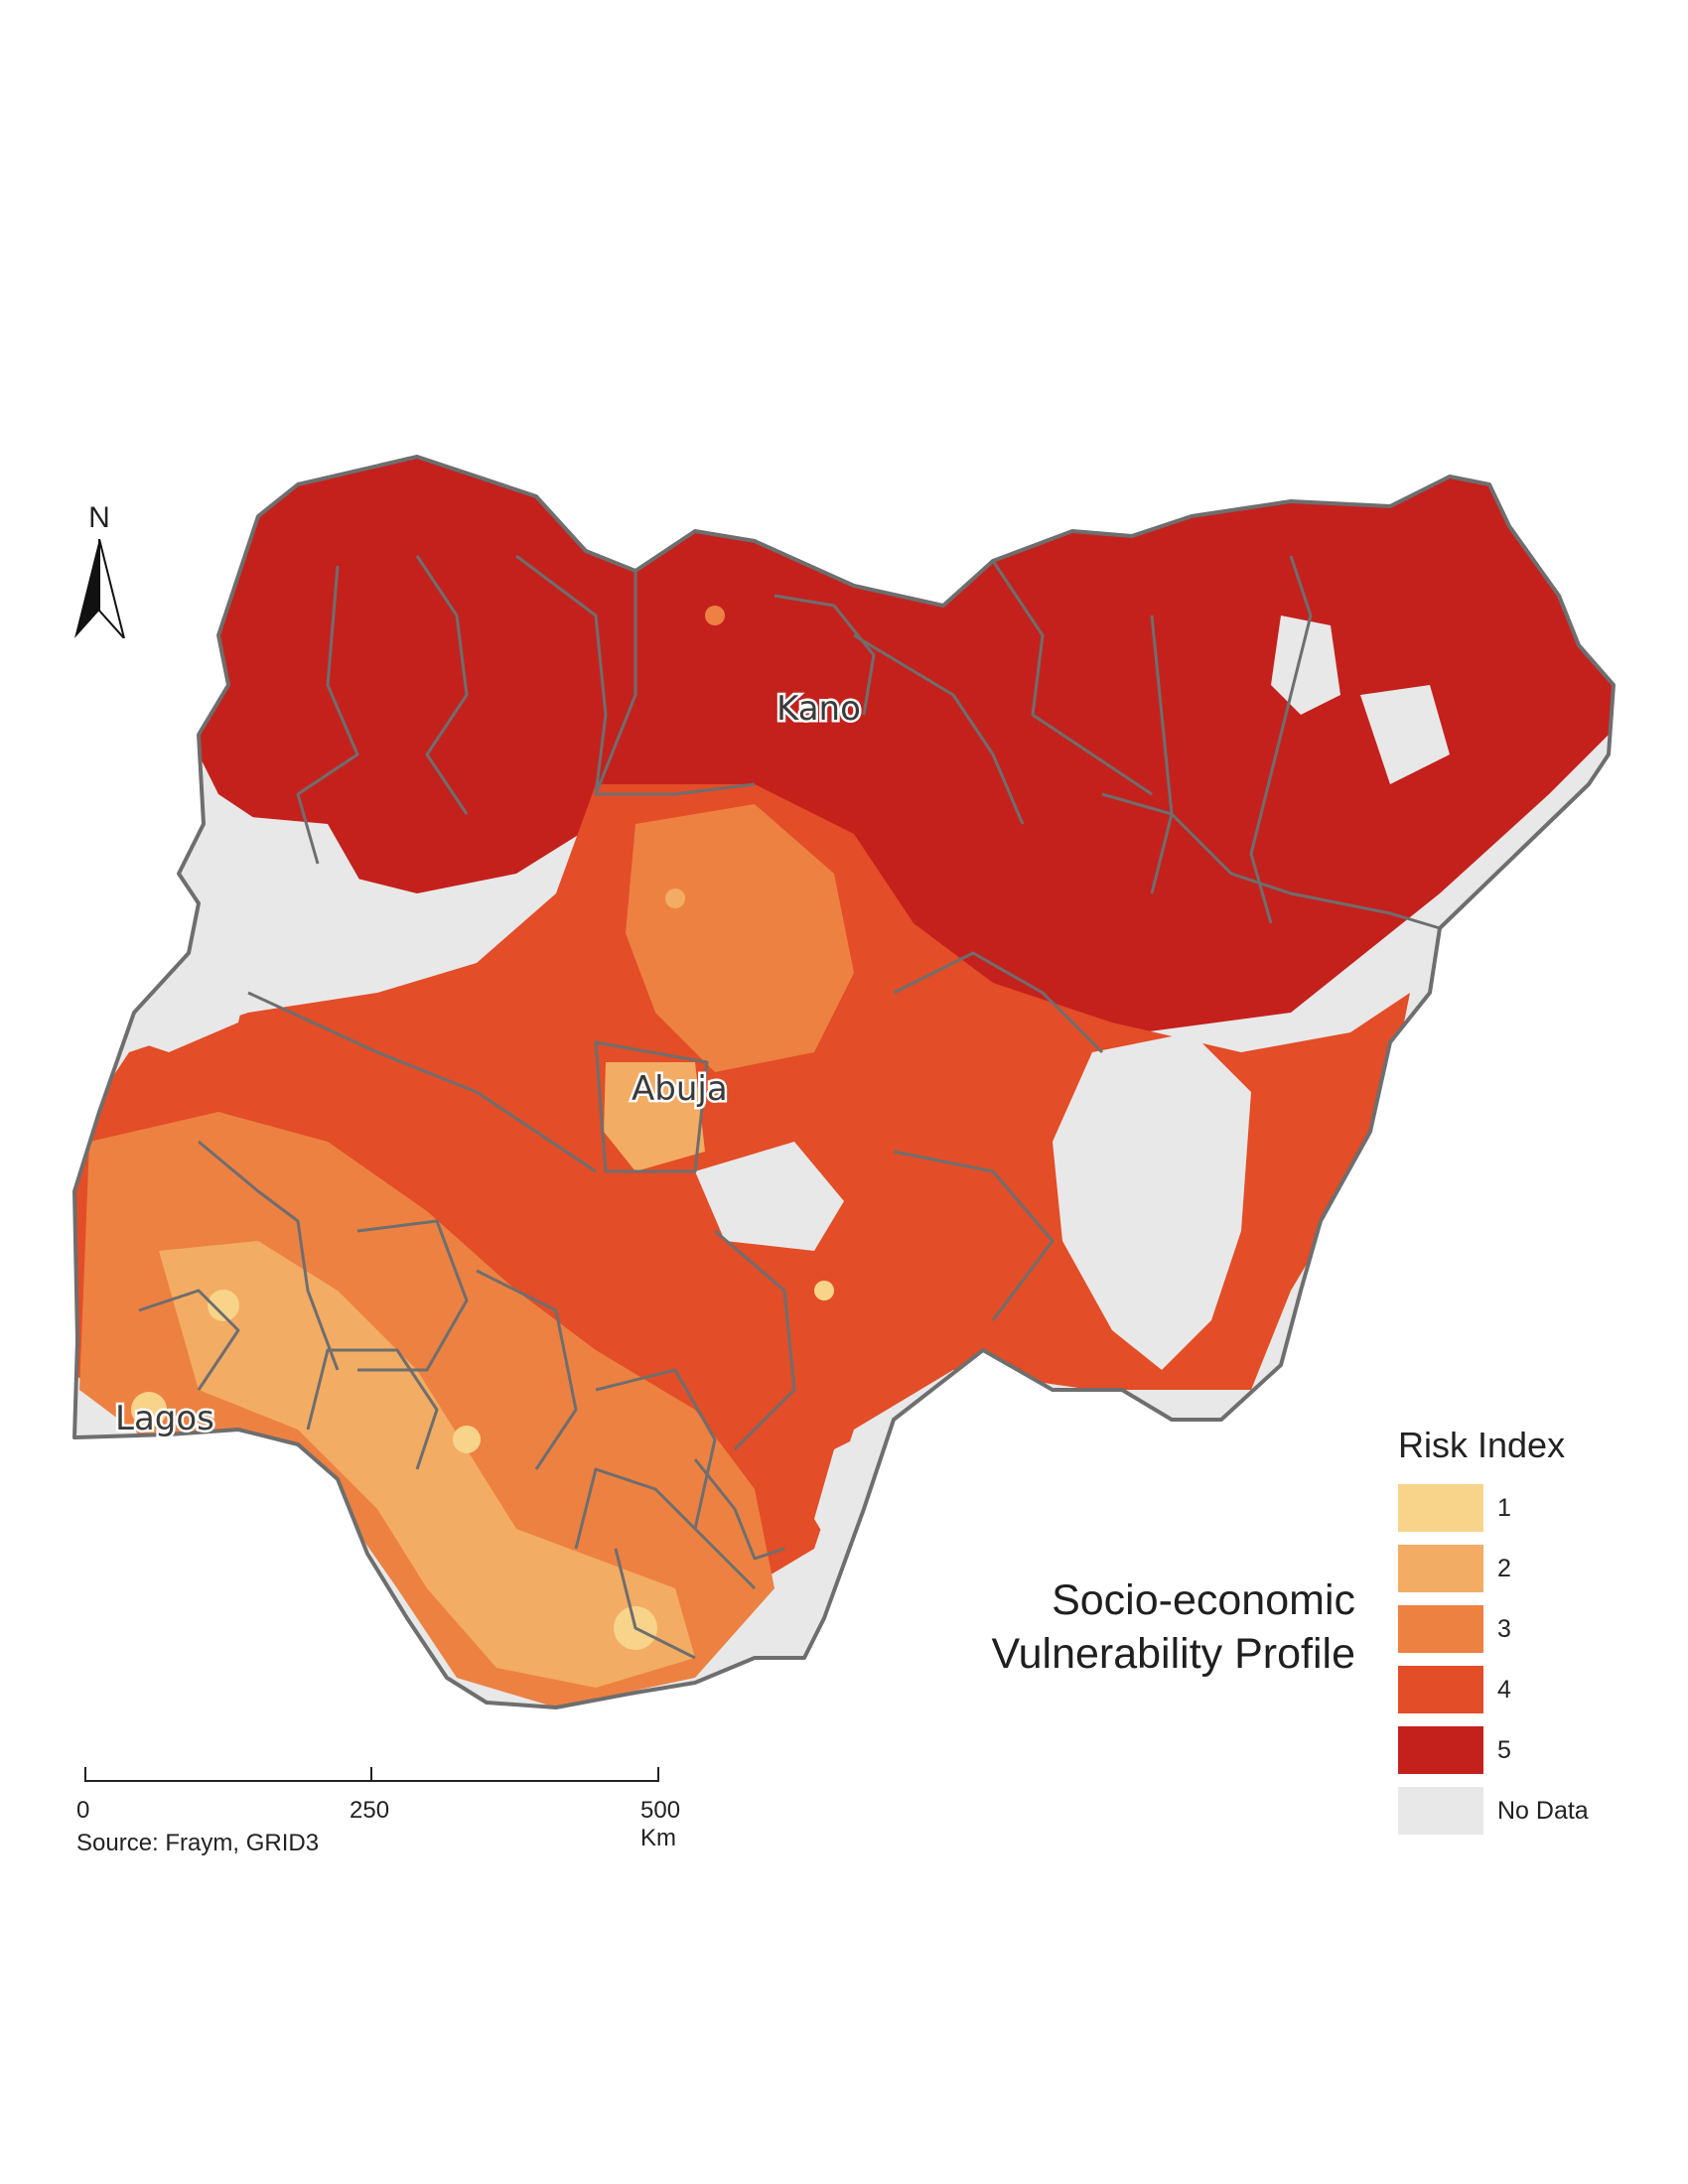 The height and width of the screenshot is (2184, 1688). I want to click on legend-item: No Data, so click(1517, 1811).